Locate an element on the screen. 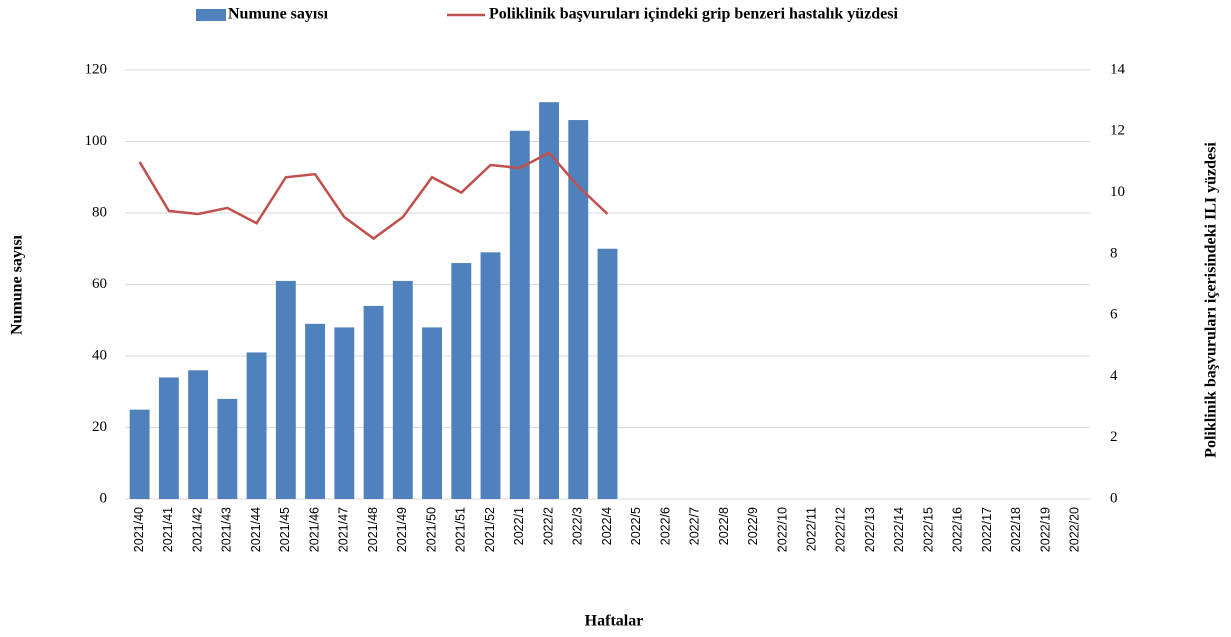 This screenshot has height=637, width=1231. x-tick-label: 2022/10 is located at coordinates (782, 529).